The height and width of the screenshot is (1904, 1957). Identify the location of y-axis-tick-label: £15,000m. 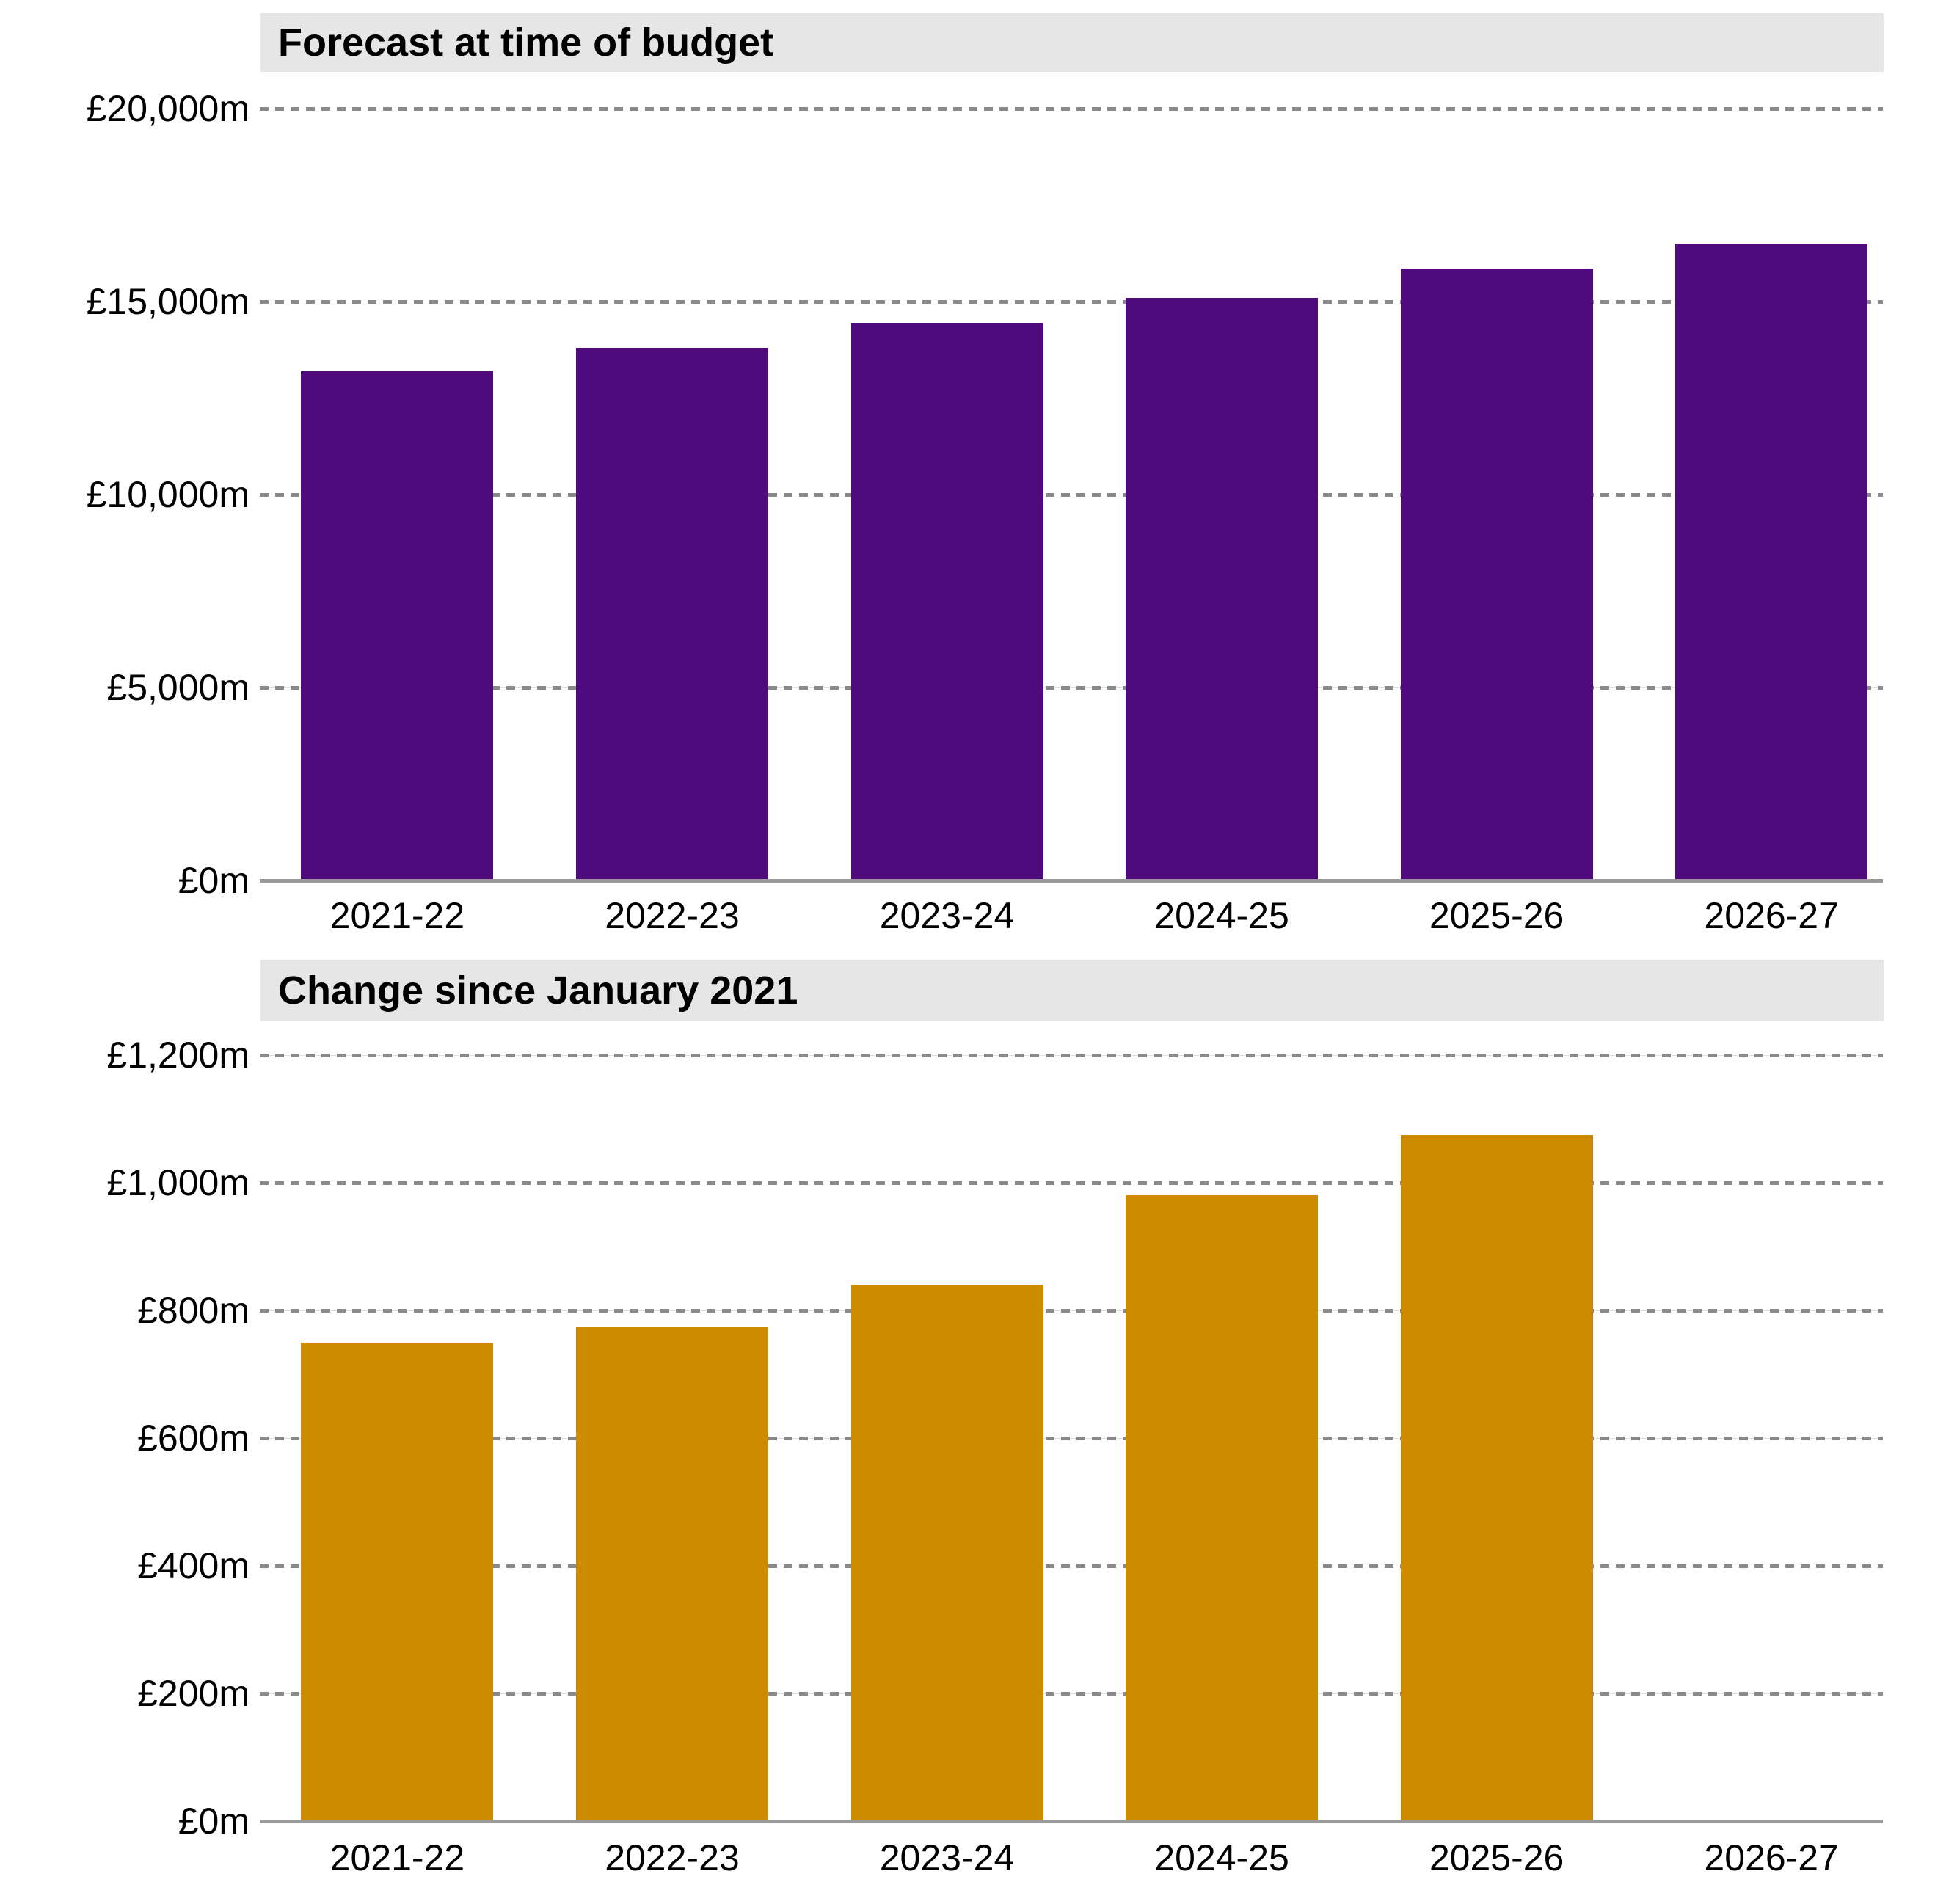
(168, 302).